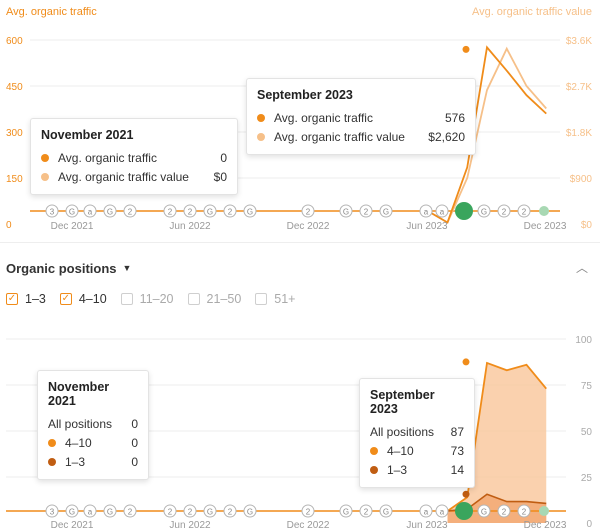 The height and width of the screenshot is (532, 600). Describe the element at coordinates (220, 176) in the screenshot. I see `tooltip-value: $0` at that location.